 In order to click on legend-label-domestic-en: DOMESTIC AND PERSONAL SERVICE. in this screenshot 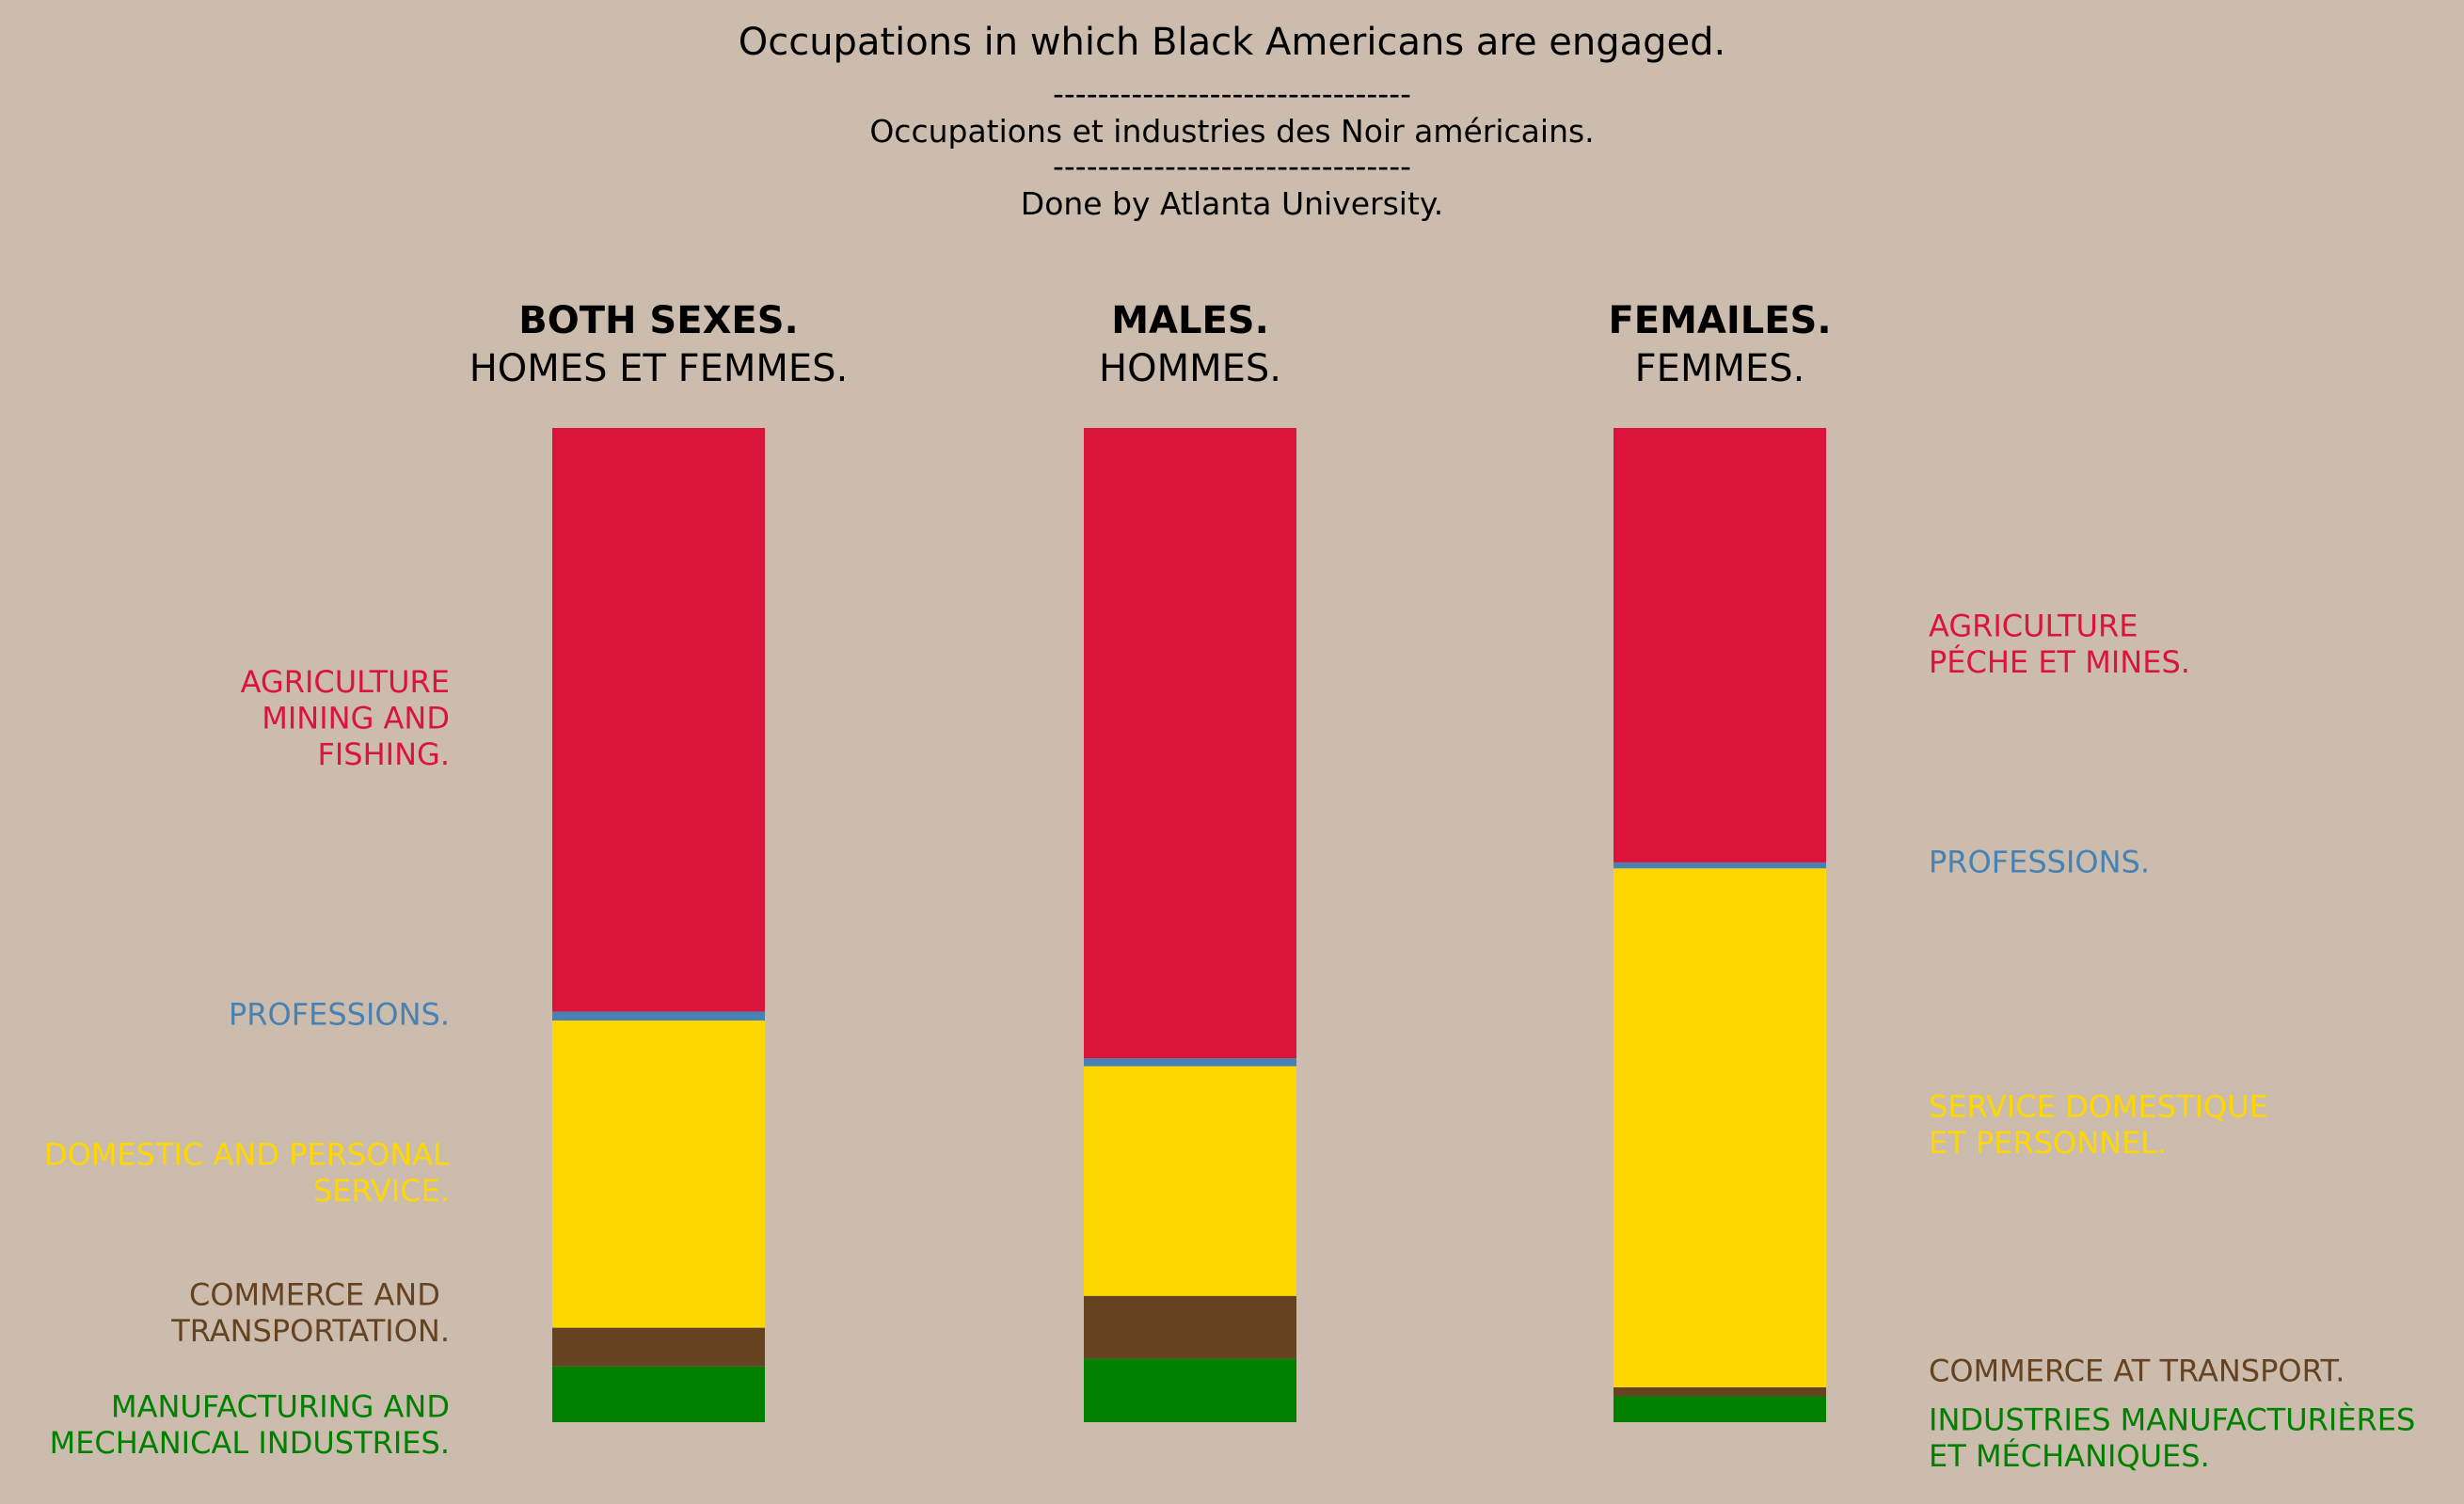, I will do `click(247, 1172)`.